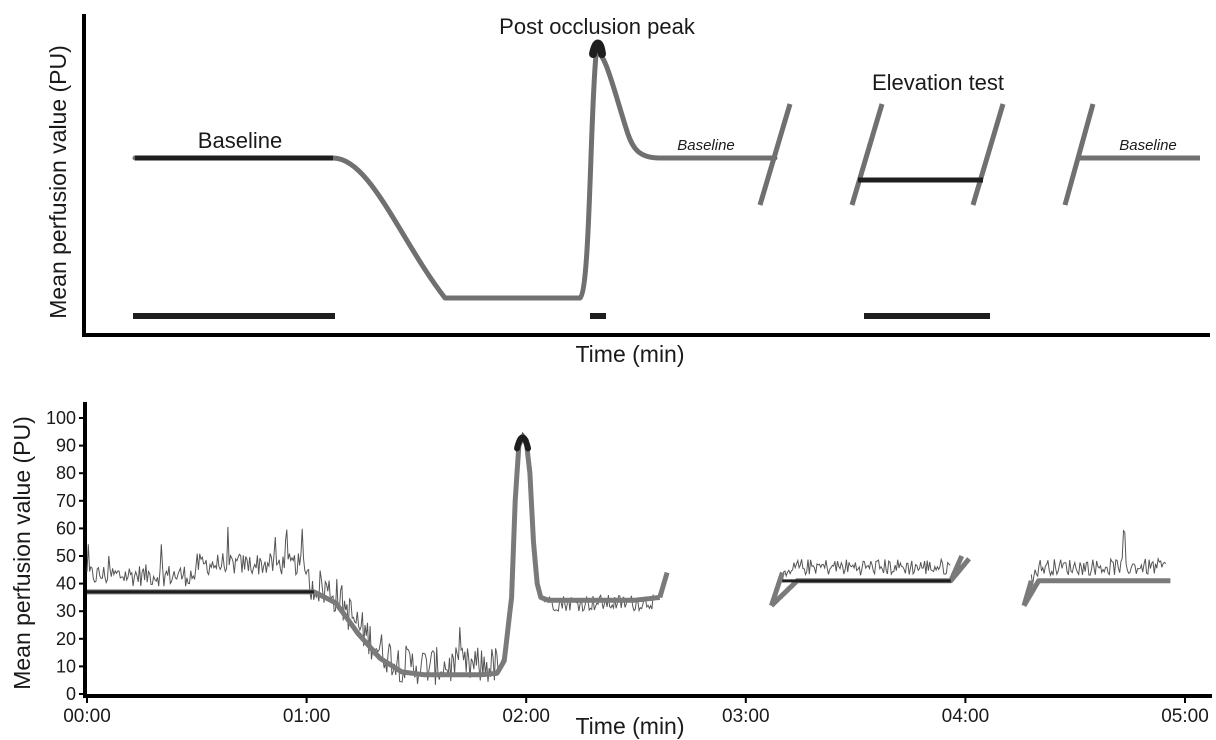  What do you see at coordinates (938, 82) in the screenshot?
I see `annotation-elevation-test: Elevation test` at bounding box center [938, 82].